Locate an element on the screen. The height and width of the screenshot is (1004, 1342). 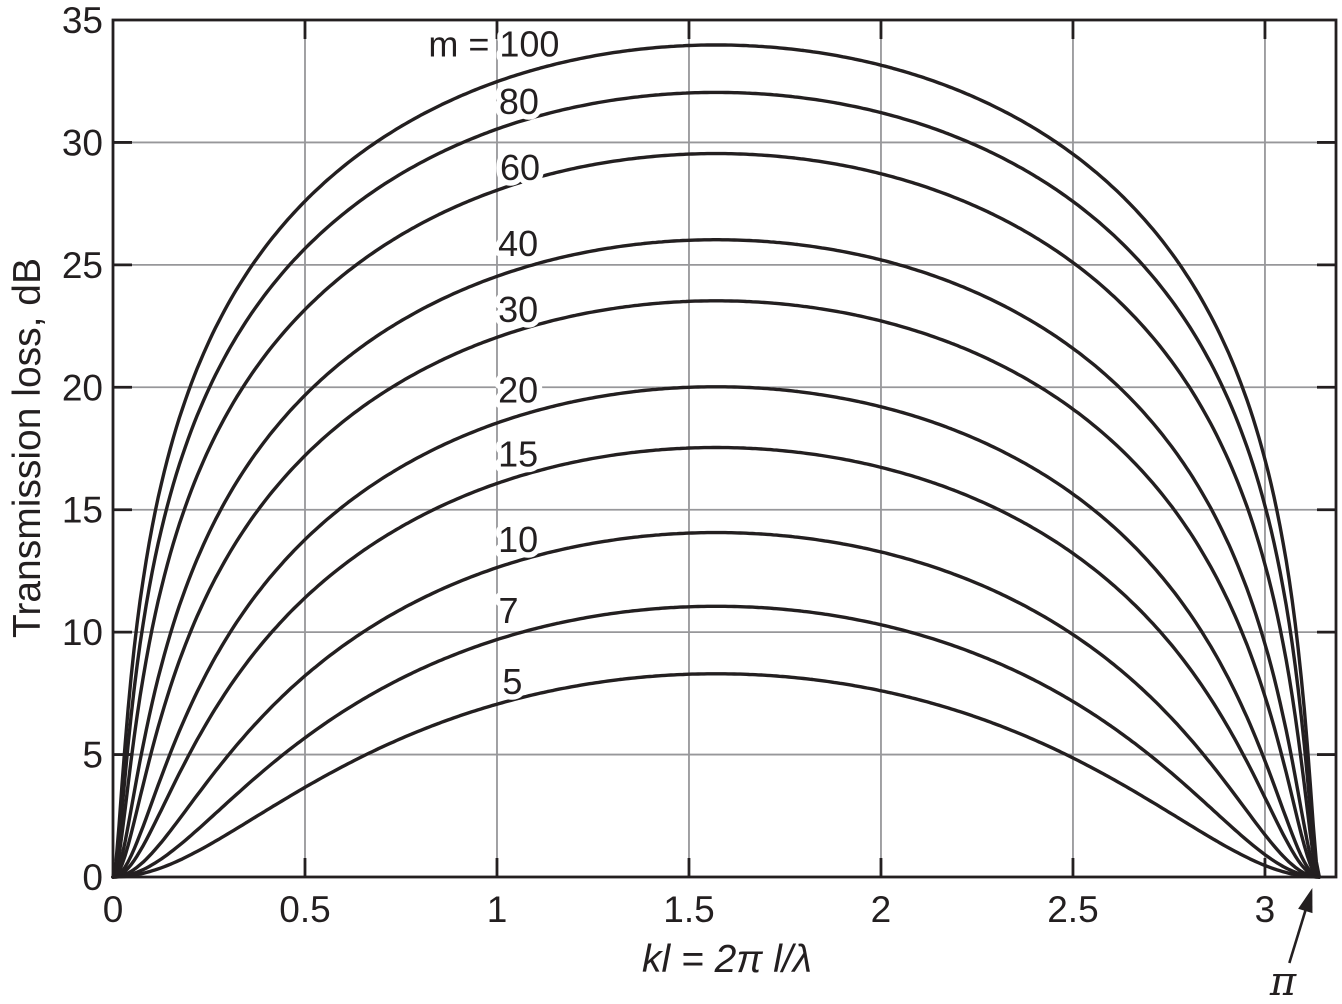
y-tick-label: 15 is located at coordinates (82, 510).